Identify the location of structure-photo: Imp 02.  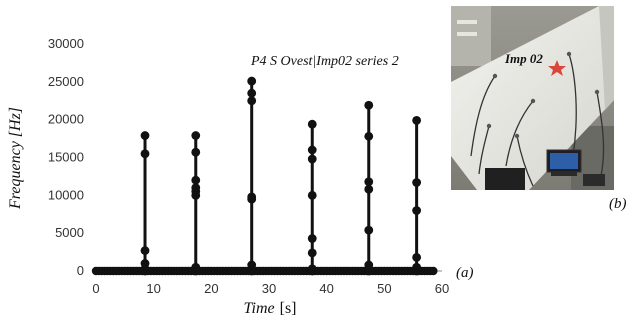
(532, 98).